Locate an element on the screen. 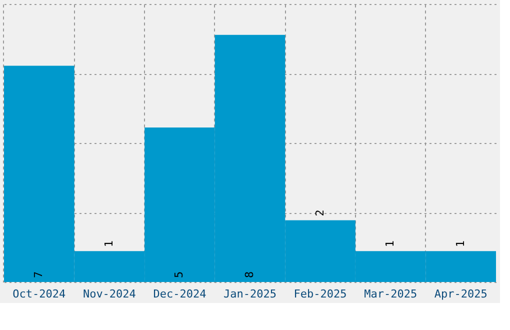 The height and width of the screenshot is (330, 510). data-label: 8 is located at coordinates (249, 274).